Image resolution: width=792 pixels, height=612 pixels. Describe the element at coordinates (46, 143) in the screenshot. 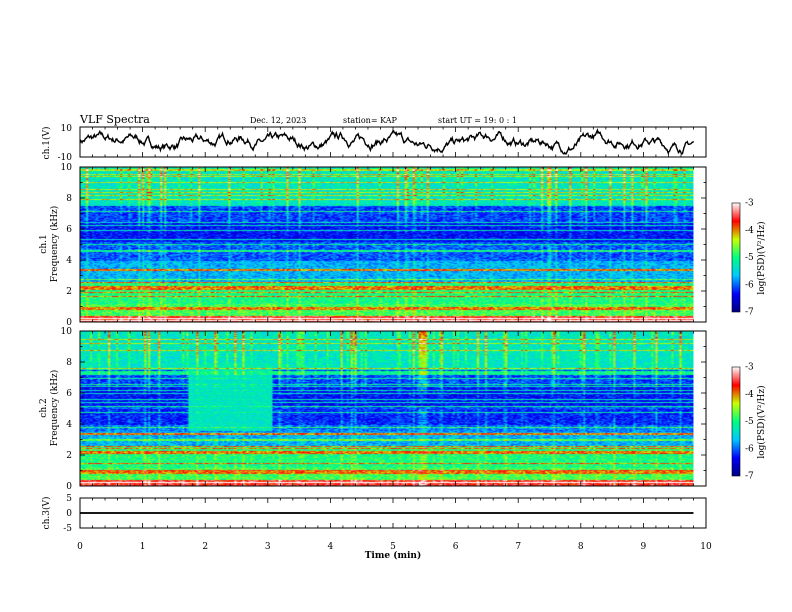

I see `ch1-waveform-ylabel: ch.1(V)` at that location.